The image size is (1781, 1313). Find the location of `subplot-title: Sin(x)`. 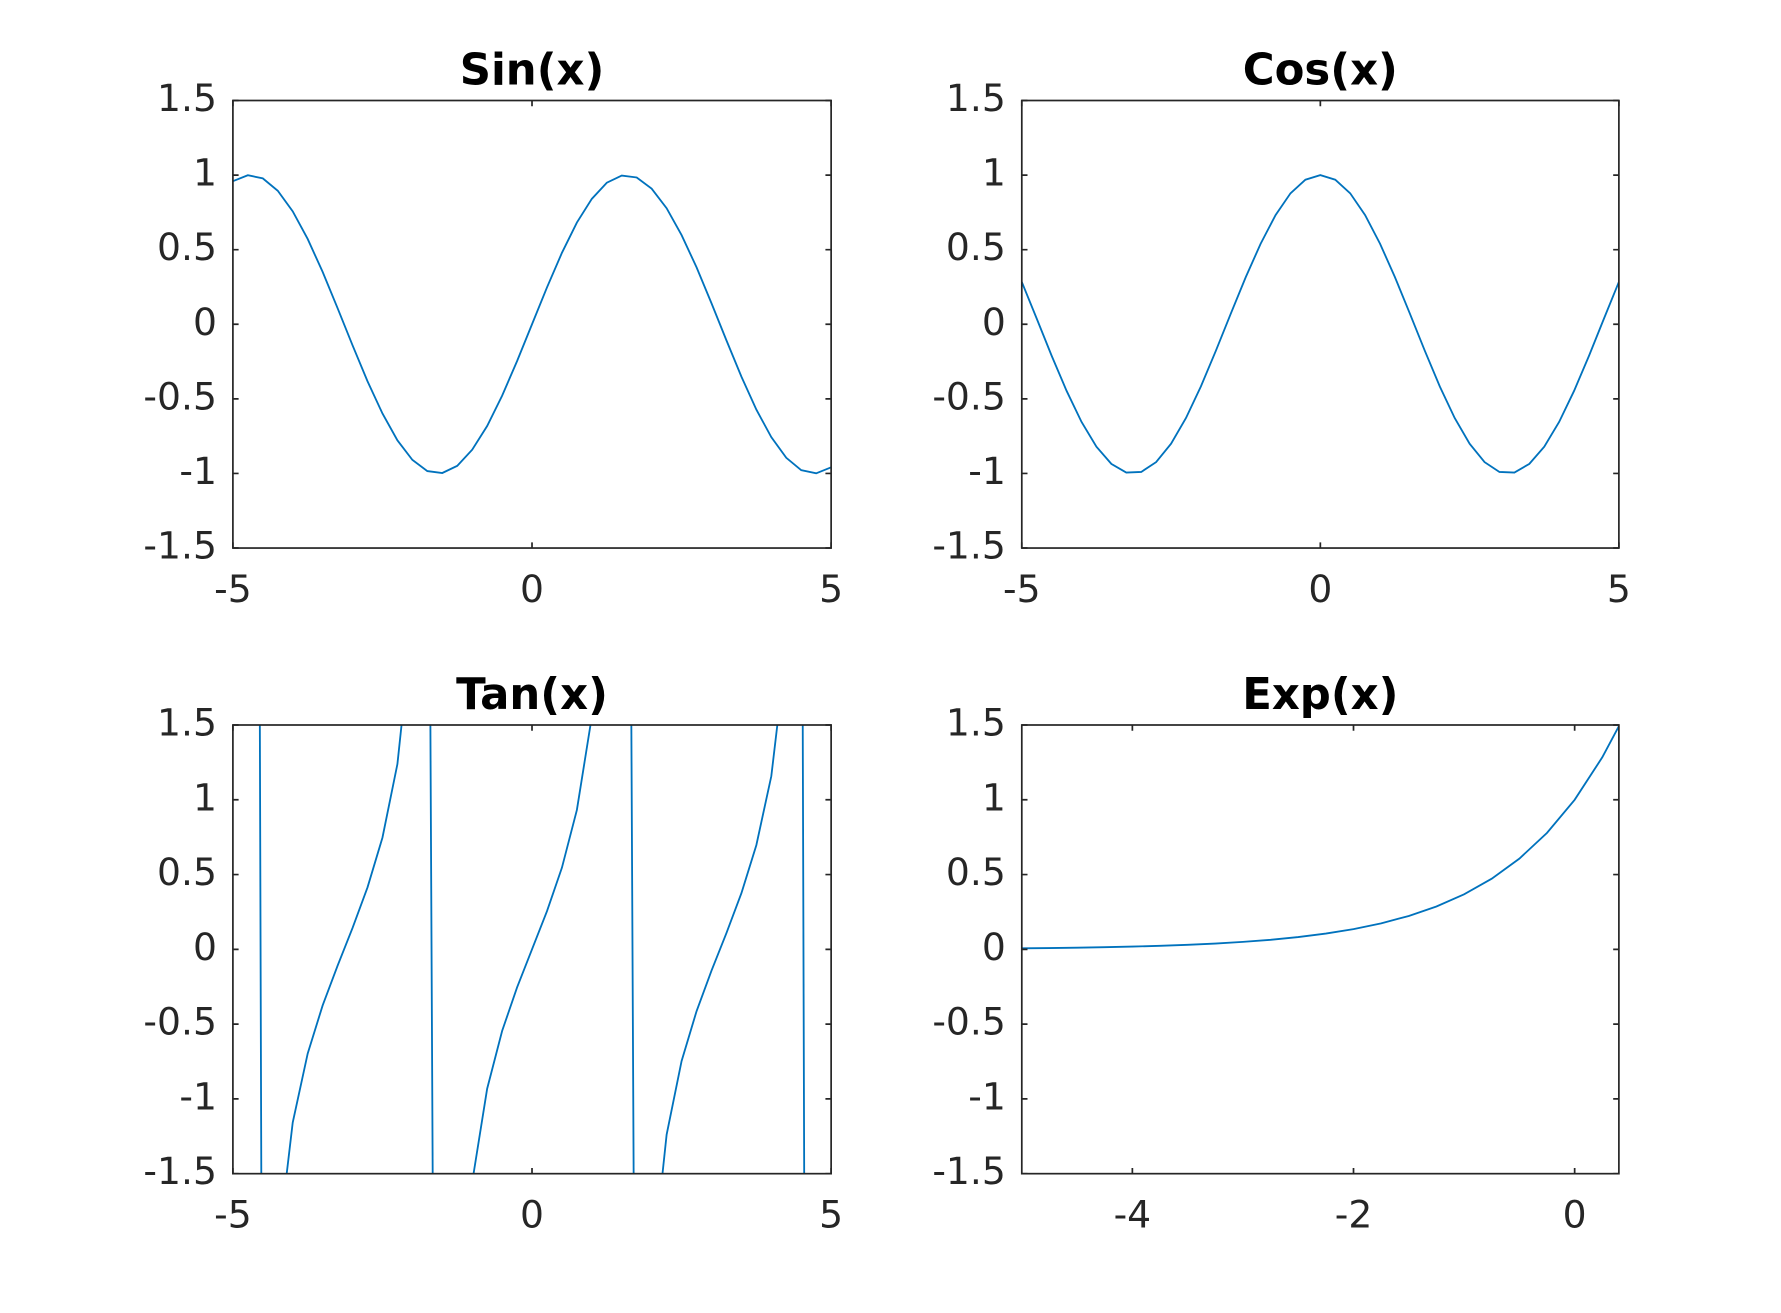

subplot-title: Sin(x) is located at coordinates (532, 71).